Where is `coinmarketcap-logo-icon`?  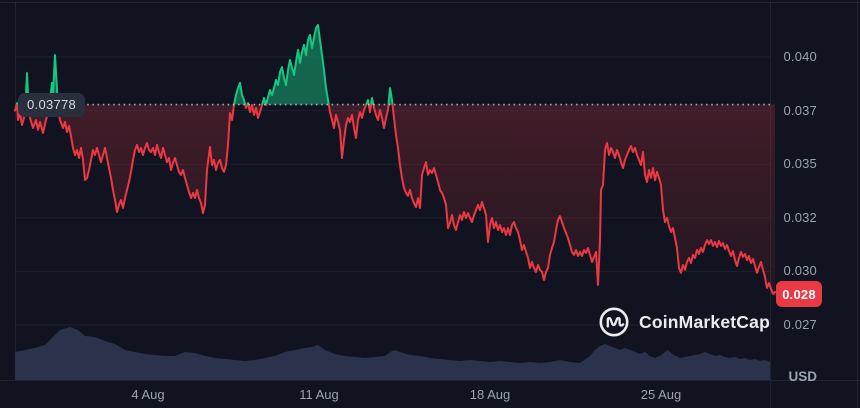 coinmarketcap-logo-icon is located at coordinates (614, 322).